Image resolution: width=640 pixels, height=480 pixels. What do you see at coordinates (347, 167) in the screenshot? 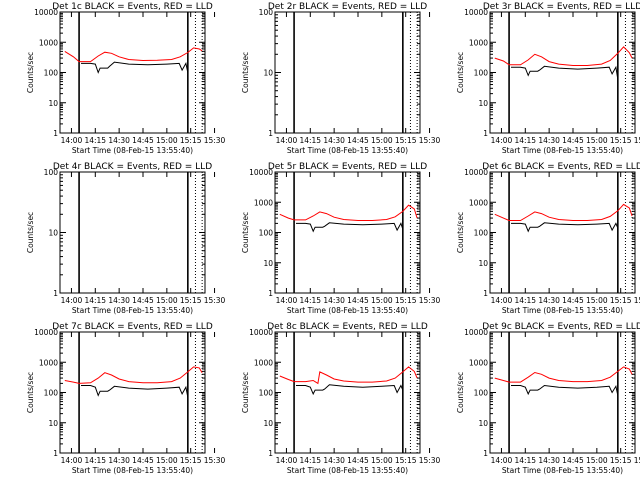
I see `panel-title: Det 5r BLACK = Events, RED = LLD` at bounding box center [347, 167].